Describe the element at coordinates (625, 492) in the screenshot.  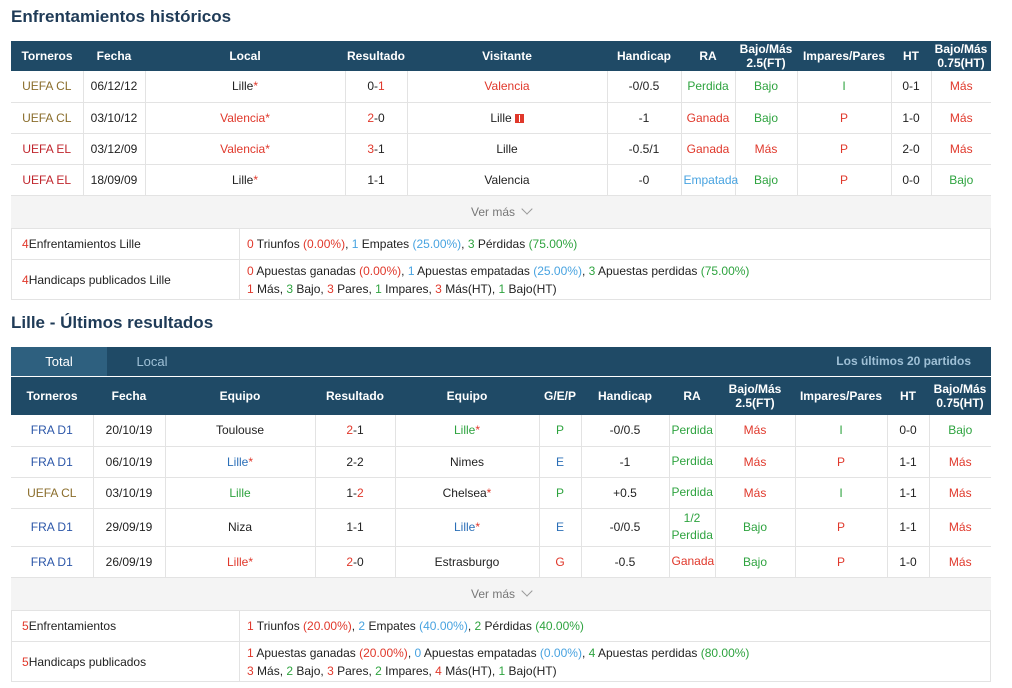
I see `handicap-cell-text: +0.5` at that location.